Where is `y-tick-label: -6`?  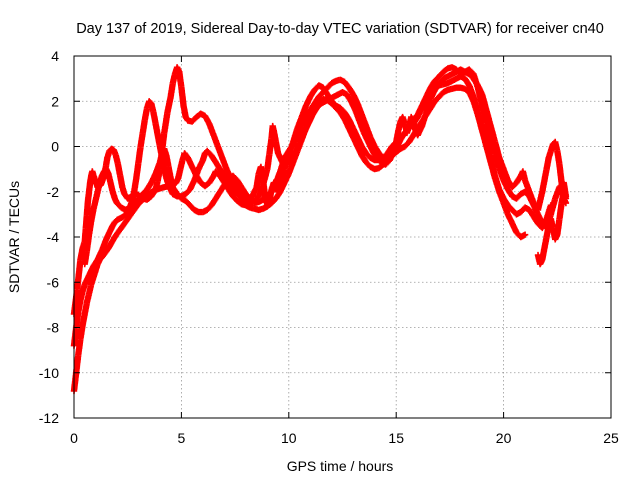 y-tick-label: -6 is located at coordinates (53, 282).